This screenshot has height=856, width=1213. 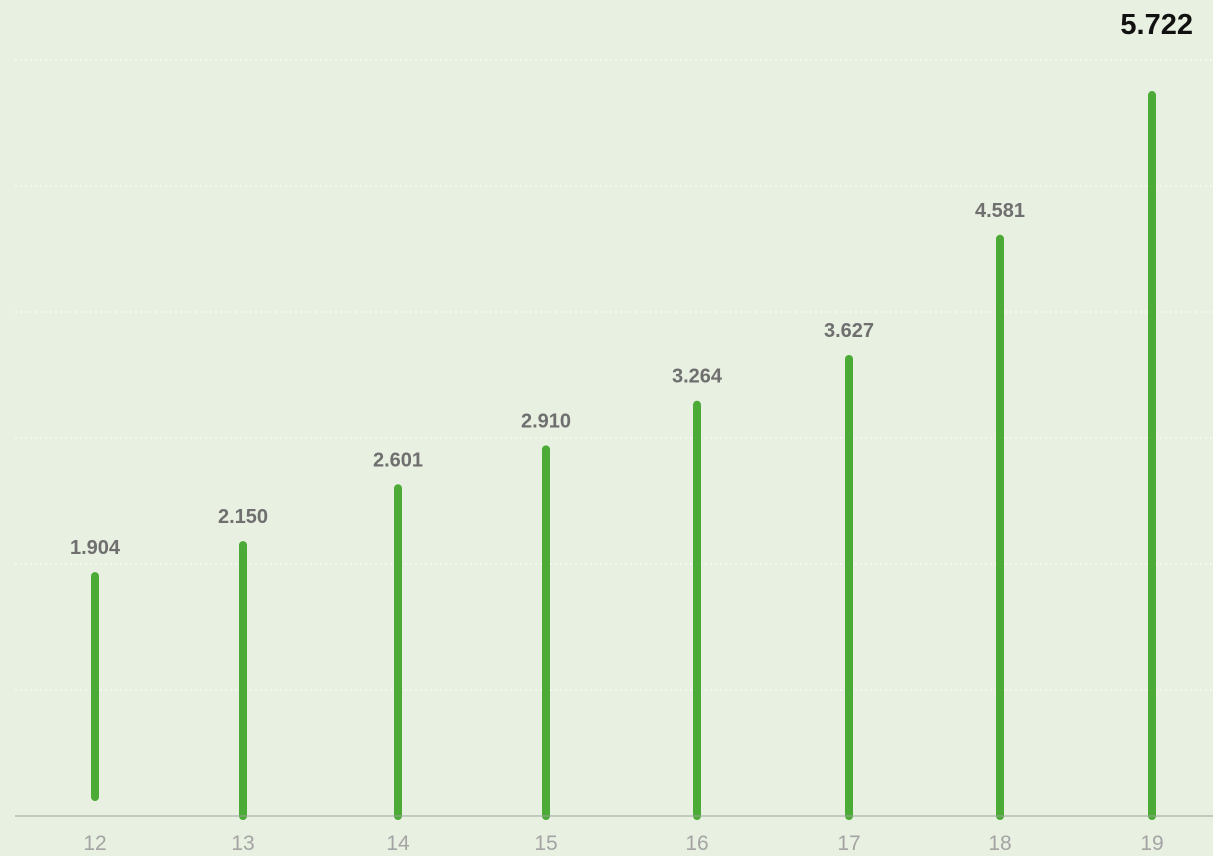 I want to click on x-tick-label: 12, so click(x=94, y=843).